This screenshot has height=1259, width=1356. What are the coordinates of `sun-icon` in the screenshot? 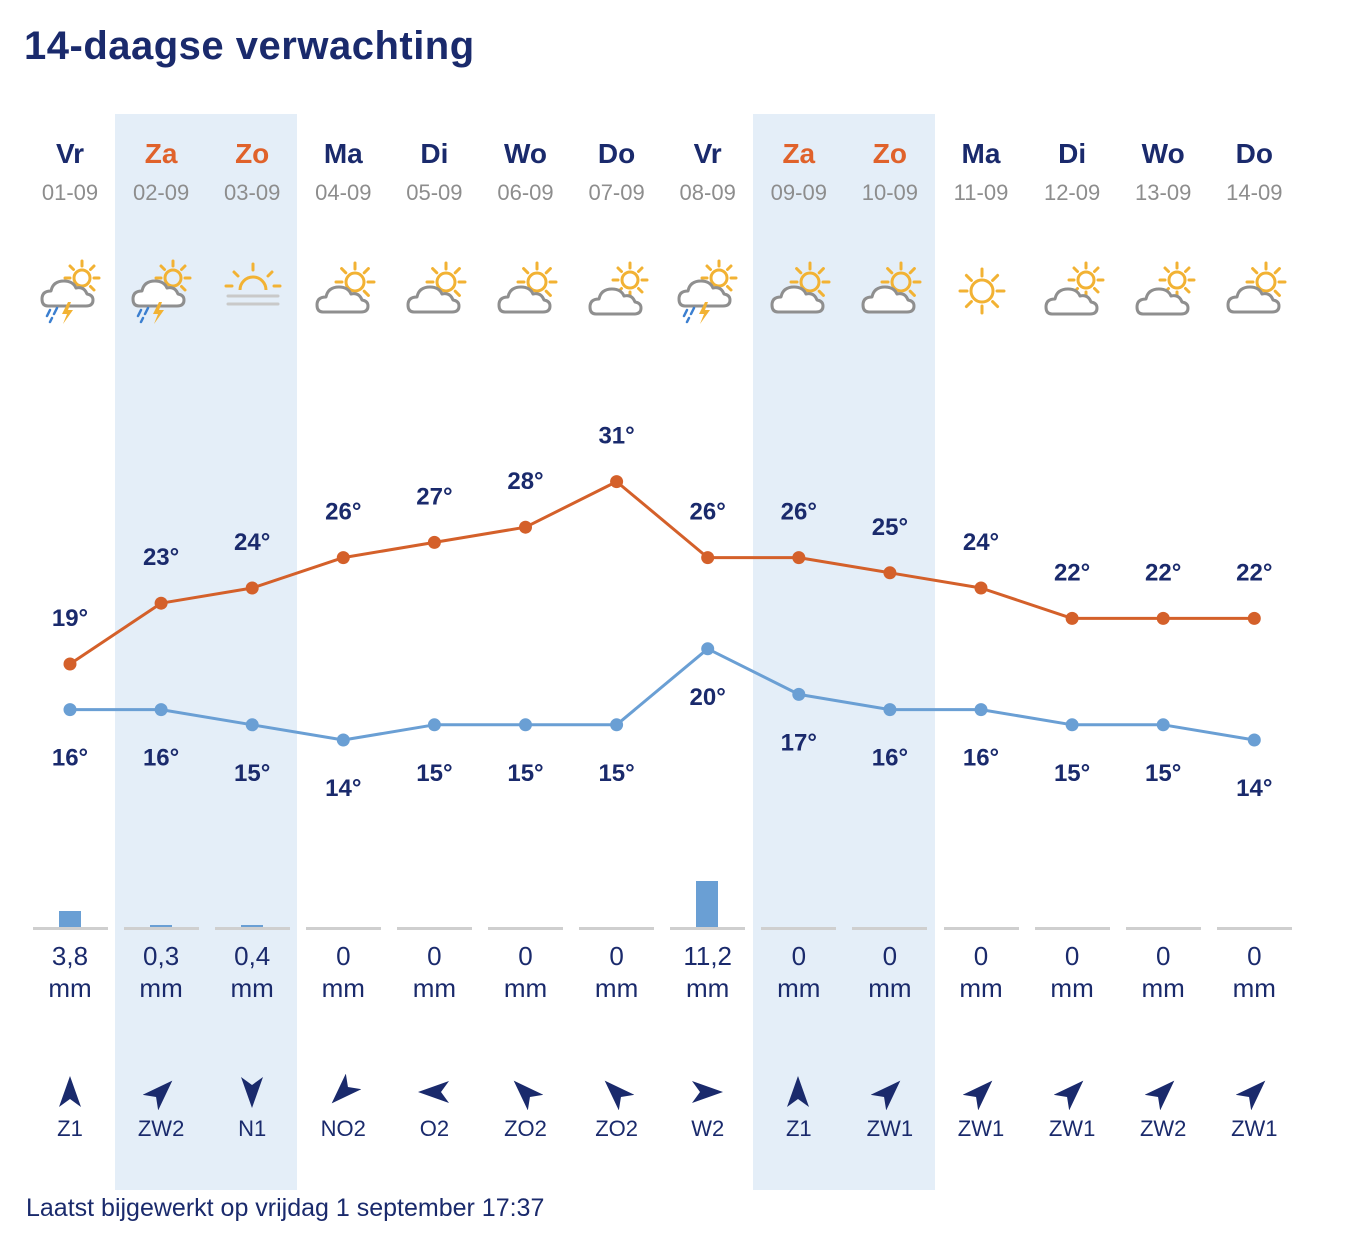 It's located at (981, 291).